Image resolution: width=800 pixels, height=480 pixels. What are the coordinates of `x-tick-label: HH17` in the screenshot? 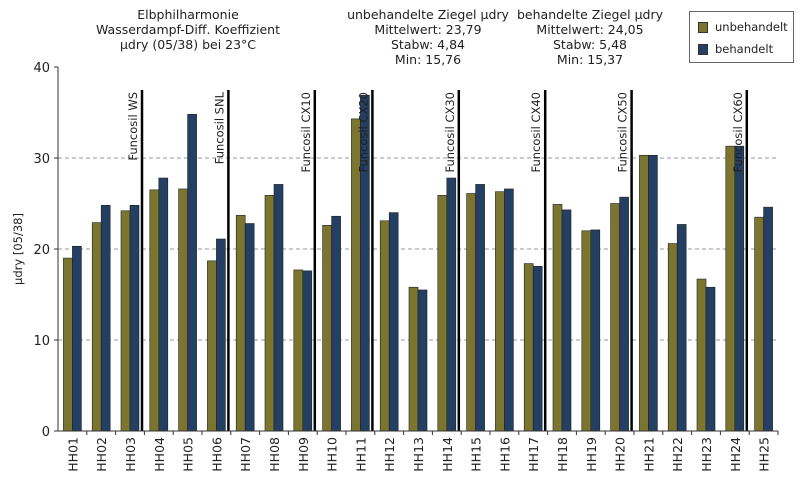 It's located at (533, 454).